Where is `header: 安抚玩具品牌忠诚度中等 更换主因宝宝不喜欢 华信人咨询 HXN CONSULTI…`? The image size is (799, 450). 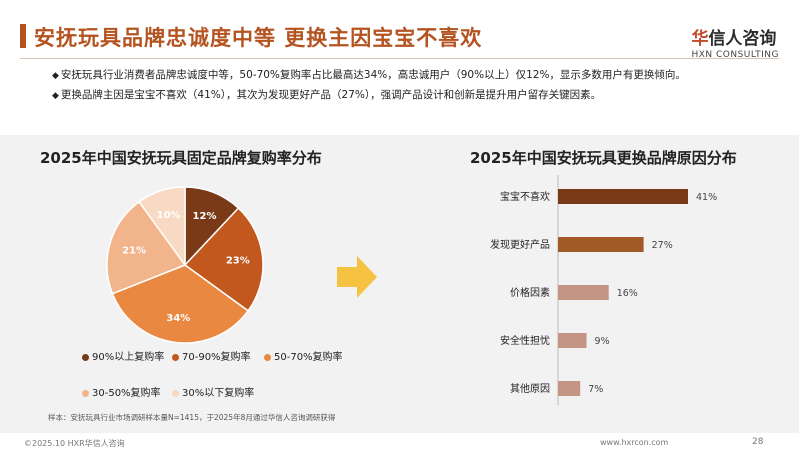 header: 安抚玩具品牌忠诚度中等 更换主因宝宝不喜欢 华信人咨询 HXN CONSULTI… is located at coordinates (399, 35).